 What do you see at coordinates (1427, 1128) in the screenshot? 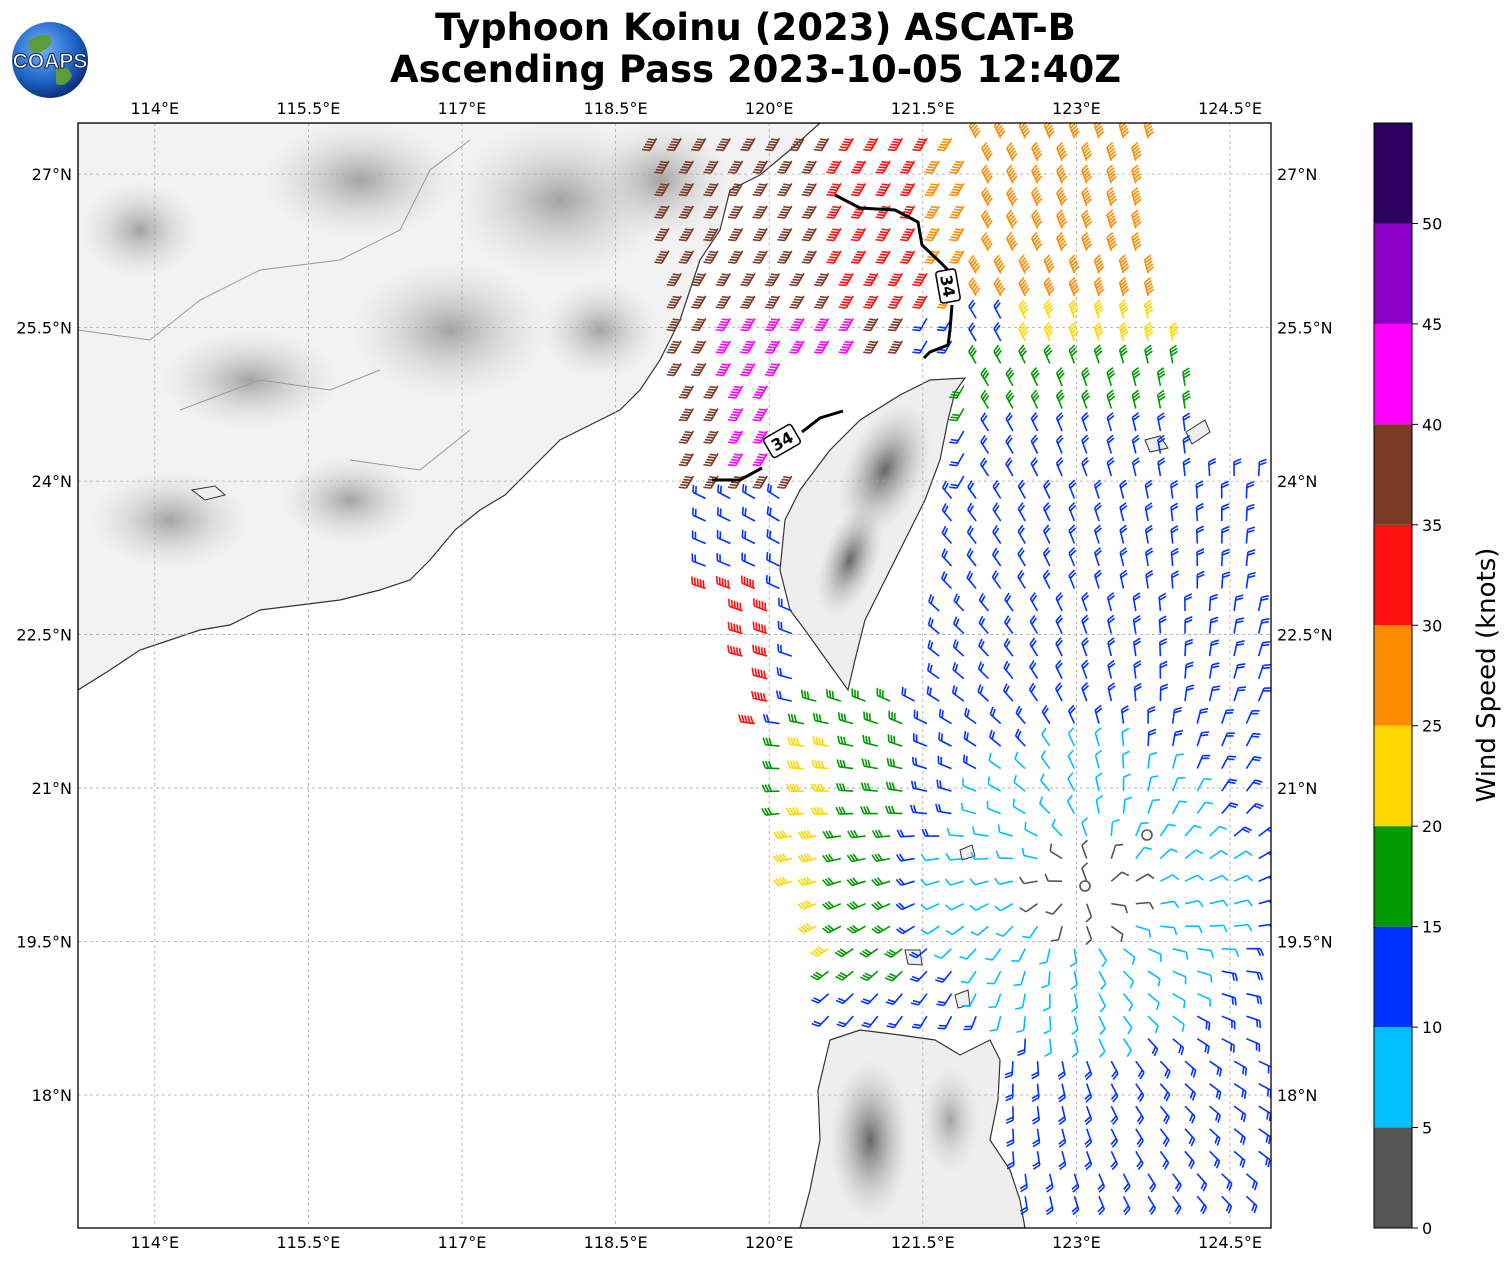
I see `colorbar-tick-label: 5` at bounding box center [1427, 1128].